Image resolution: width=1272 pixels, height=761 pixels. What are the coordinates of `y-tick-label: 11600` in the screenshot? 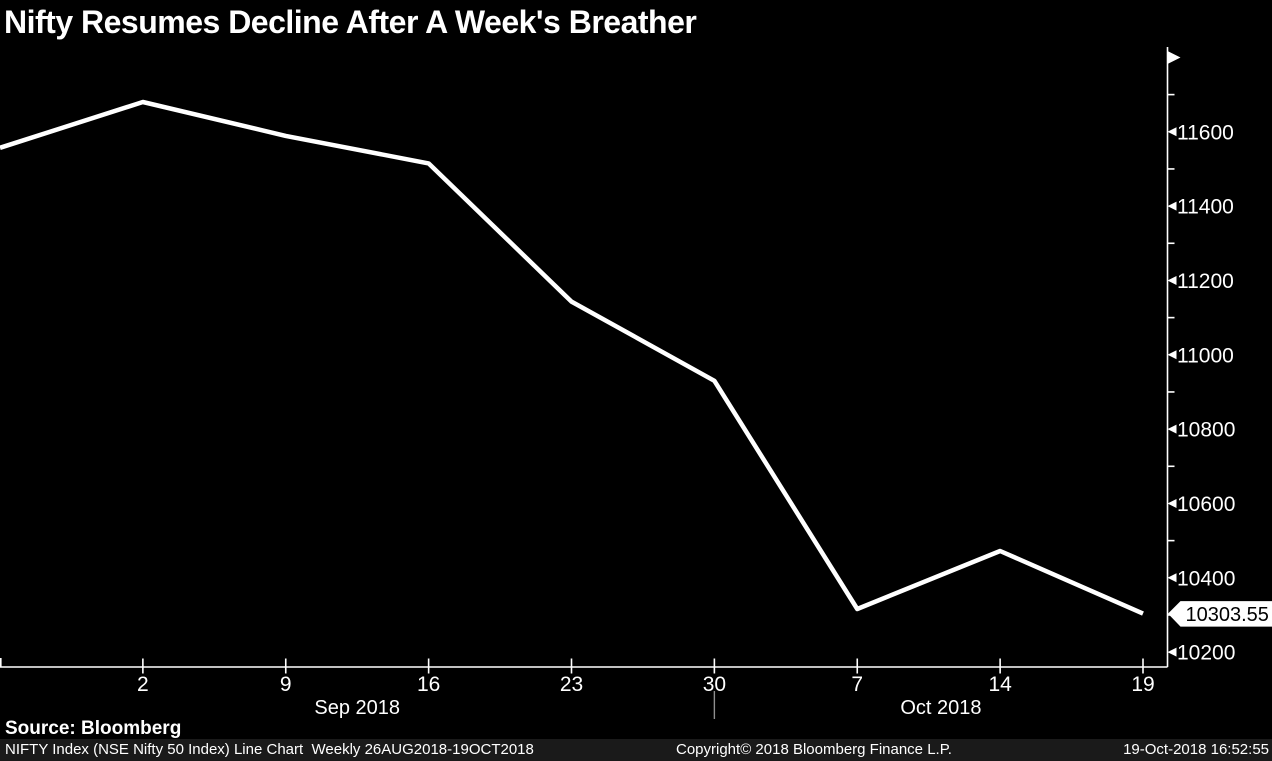 It's located at (1205, 132).